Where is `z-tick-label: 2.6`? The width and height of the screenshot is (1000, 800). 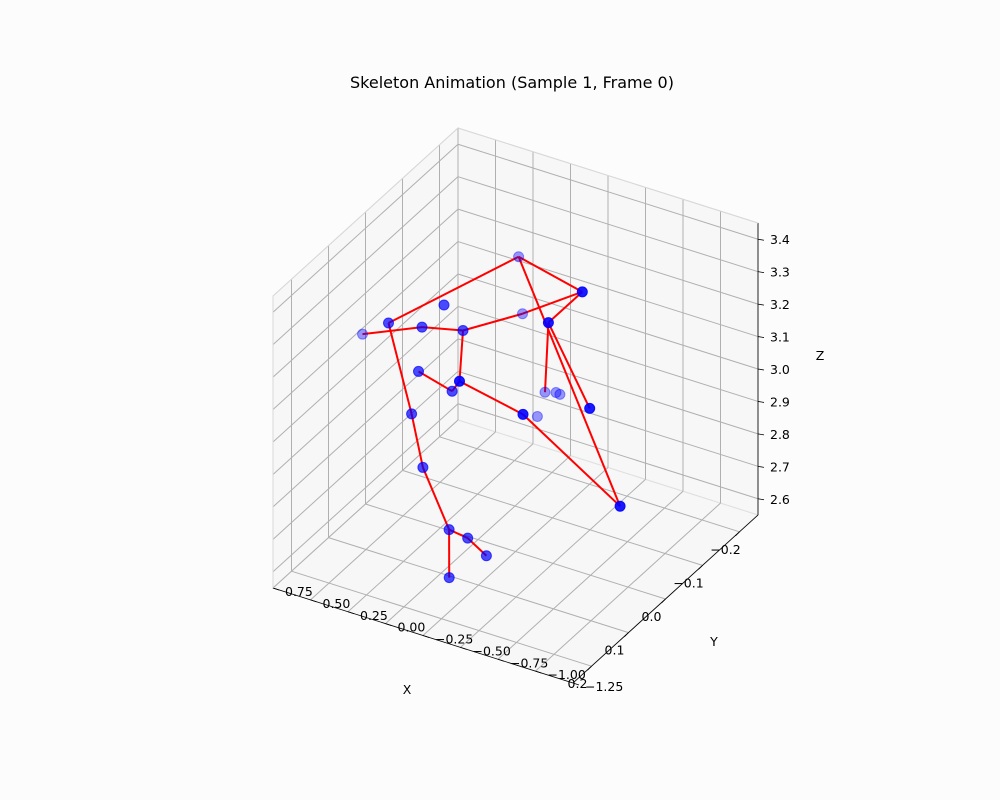
z-tick-label: 2.6 is located at coordinates (780, 499).